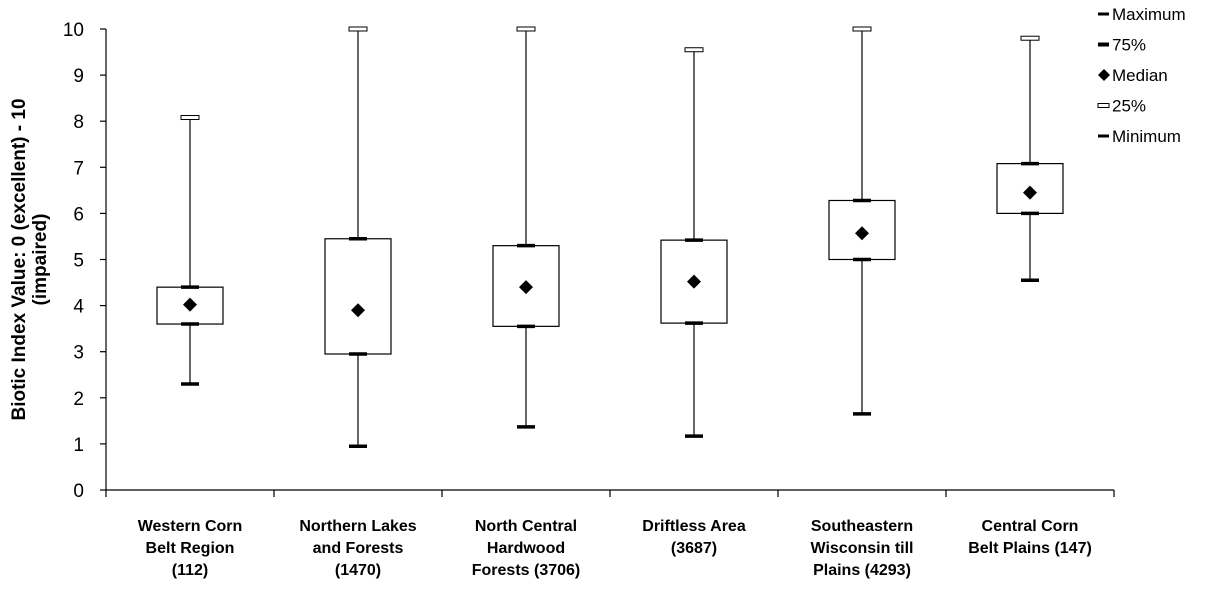 The width and height of the screenshot is (1205, 593). What do you see at coordinates (190, 526) in the screenshot?
I see `category-label: Western Corn` at bounding box center [190, 526].